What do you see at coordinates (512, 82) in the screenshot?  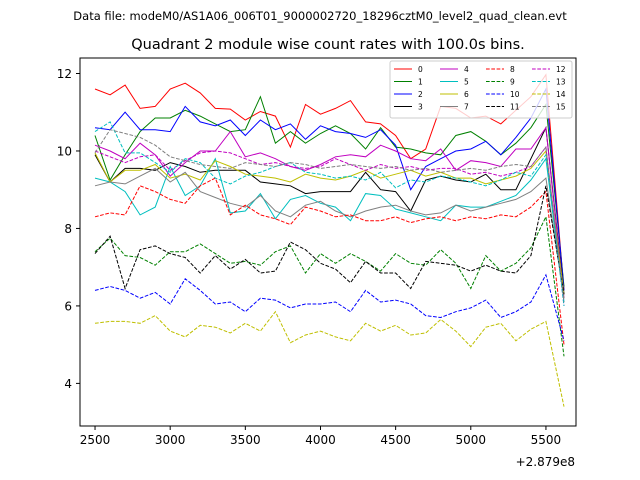 I see `legend-label-9: 9` at bounding box center [512, 82].